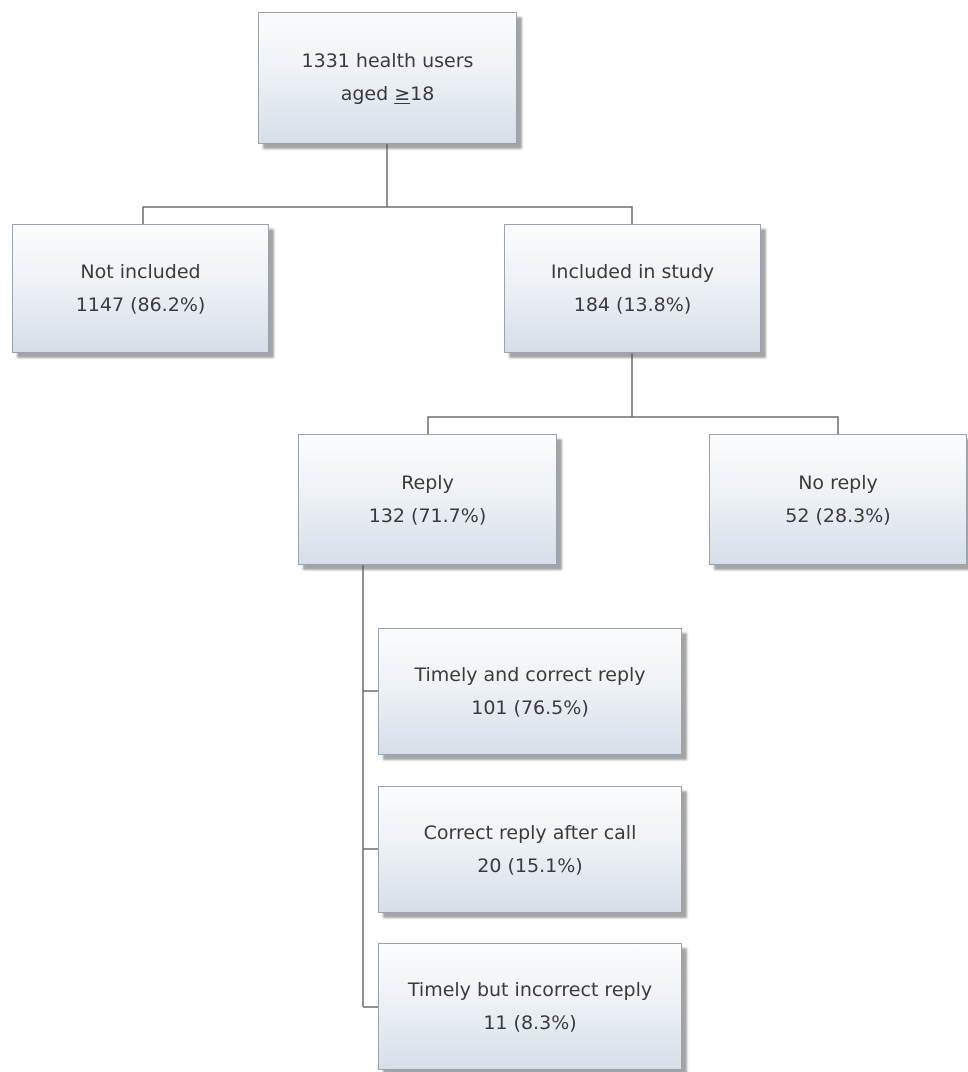  I want to click on node-no-reply: No reply 52 (28.3%), so click(838, 499).